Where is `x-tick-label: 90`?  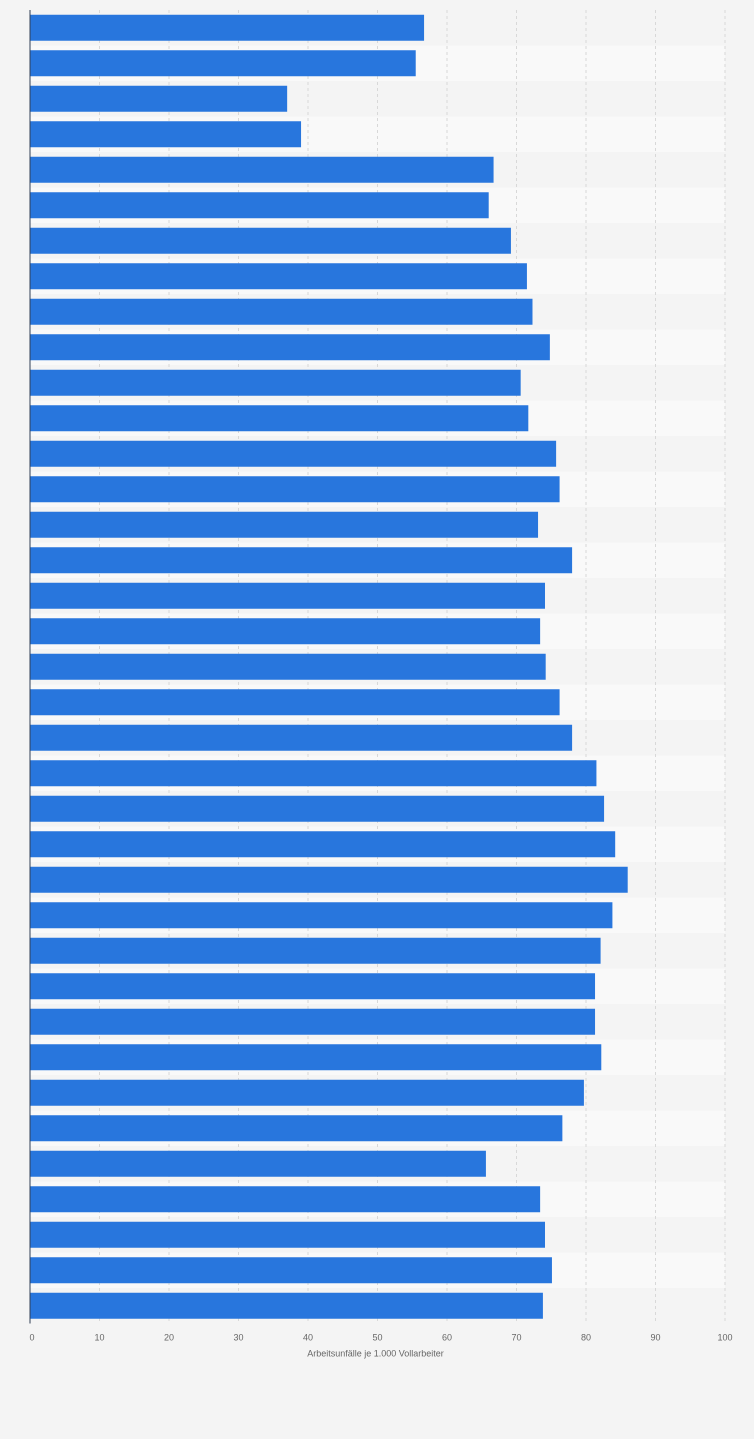 x-tick-label: 90 is located at coordinates (655, 1338).